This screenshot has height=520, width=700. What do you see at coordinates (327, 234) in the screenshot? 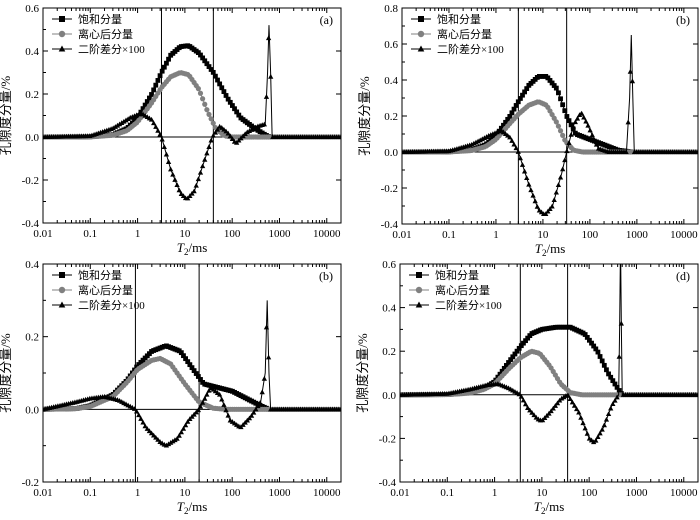
I see `x-tick-label: 10000` at bounding box center [327, 234].